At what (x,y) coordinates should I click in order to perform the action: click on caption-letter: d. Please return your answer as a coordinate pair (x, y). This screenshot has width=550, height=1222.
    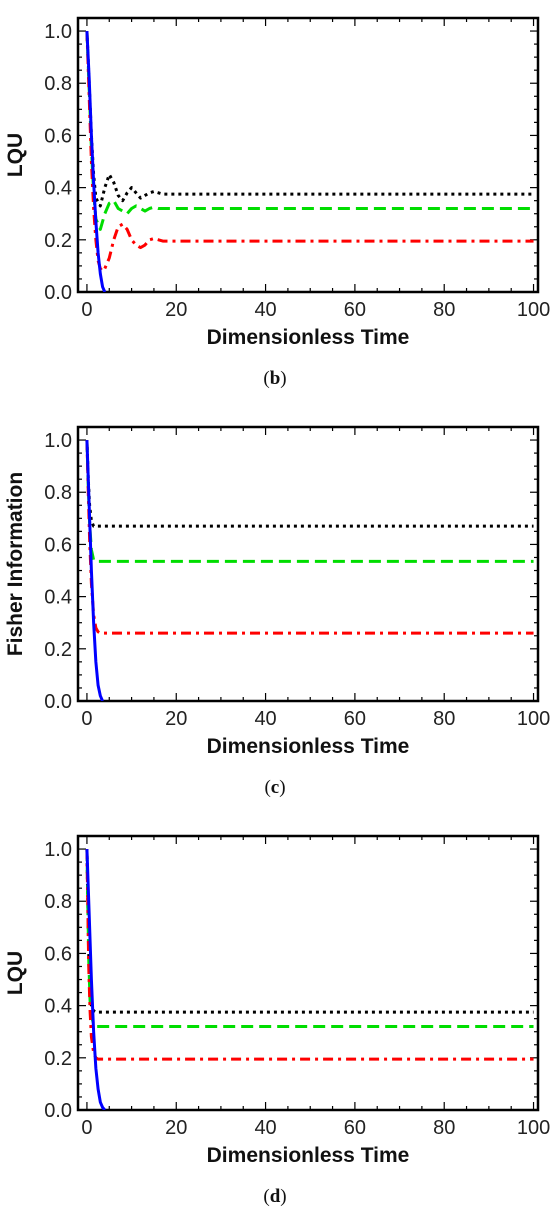
    Looking at the image, I should click on (275, 1196).